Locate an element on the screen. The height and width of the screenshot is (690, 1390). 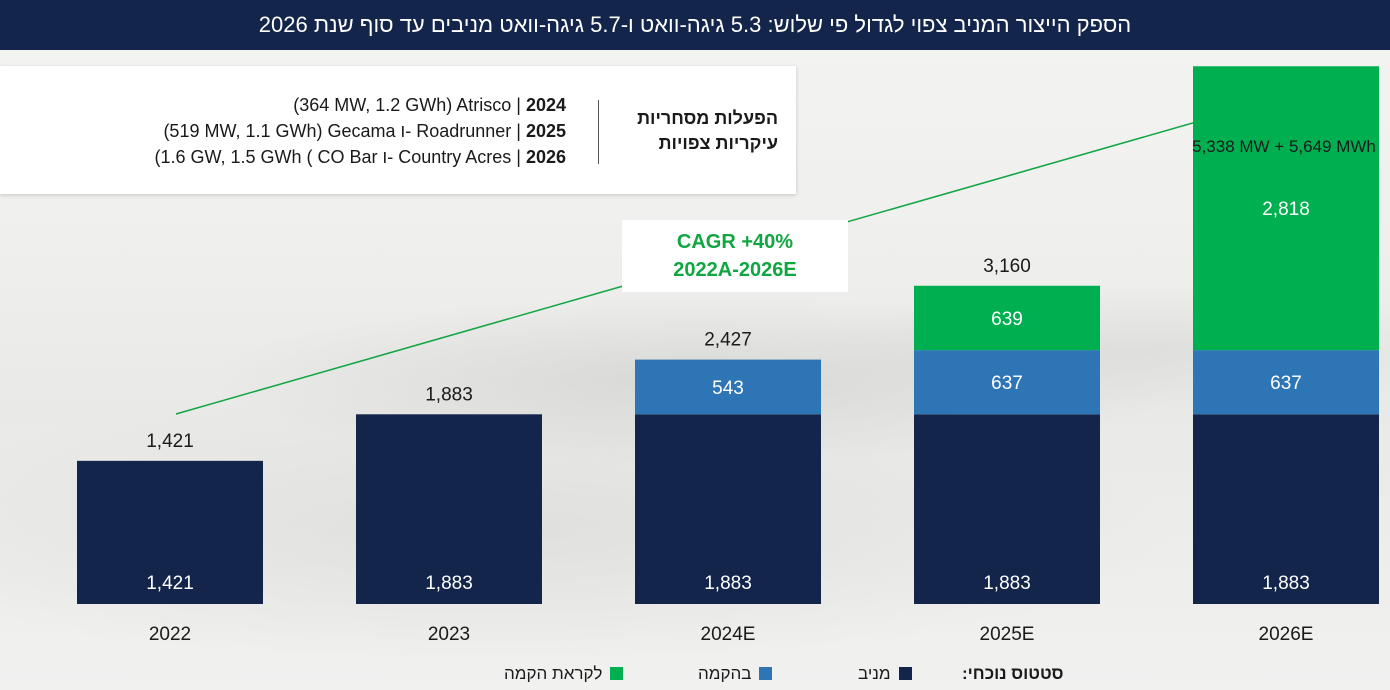
info-divider is located at coordinates (598, 132).